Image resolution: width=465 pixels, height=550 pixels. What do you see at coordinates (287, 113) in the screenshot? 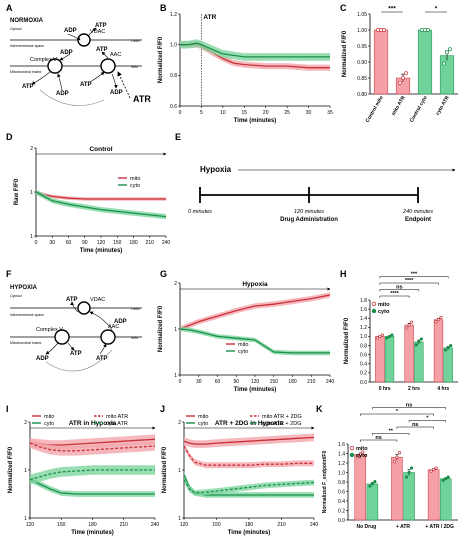
I see `x-tick-label: 25` at bounding box center [287, 113].